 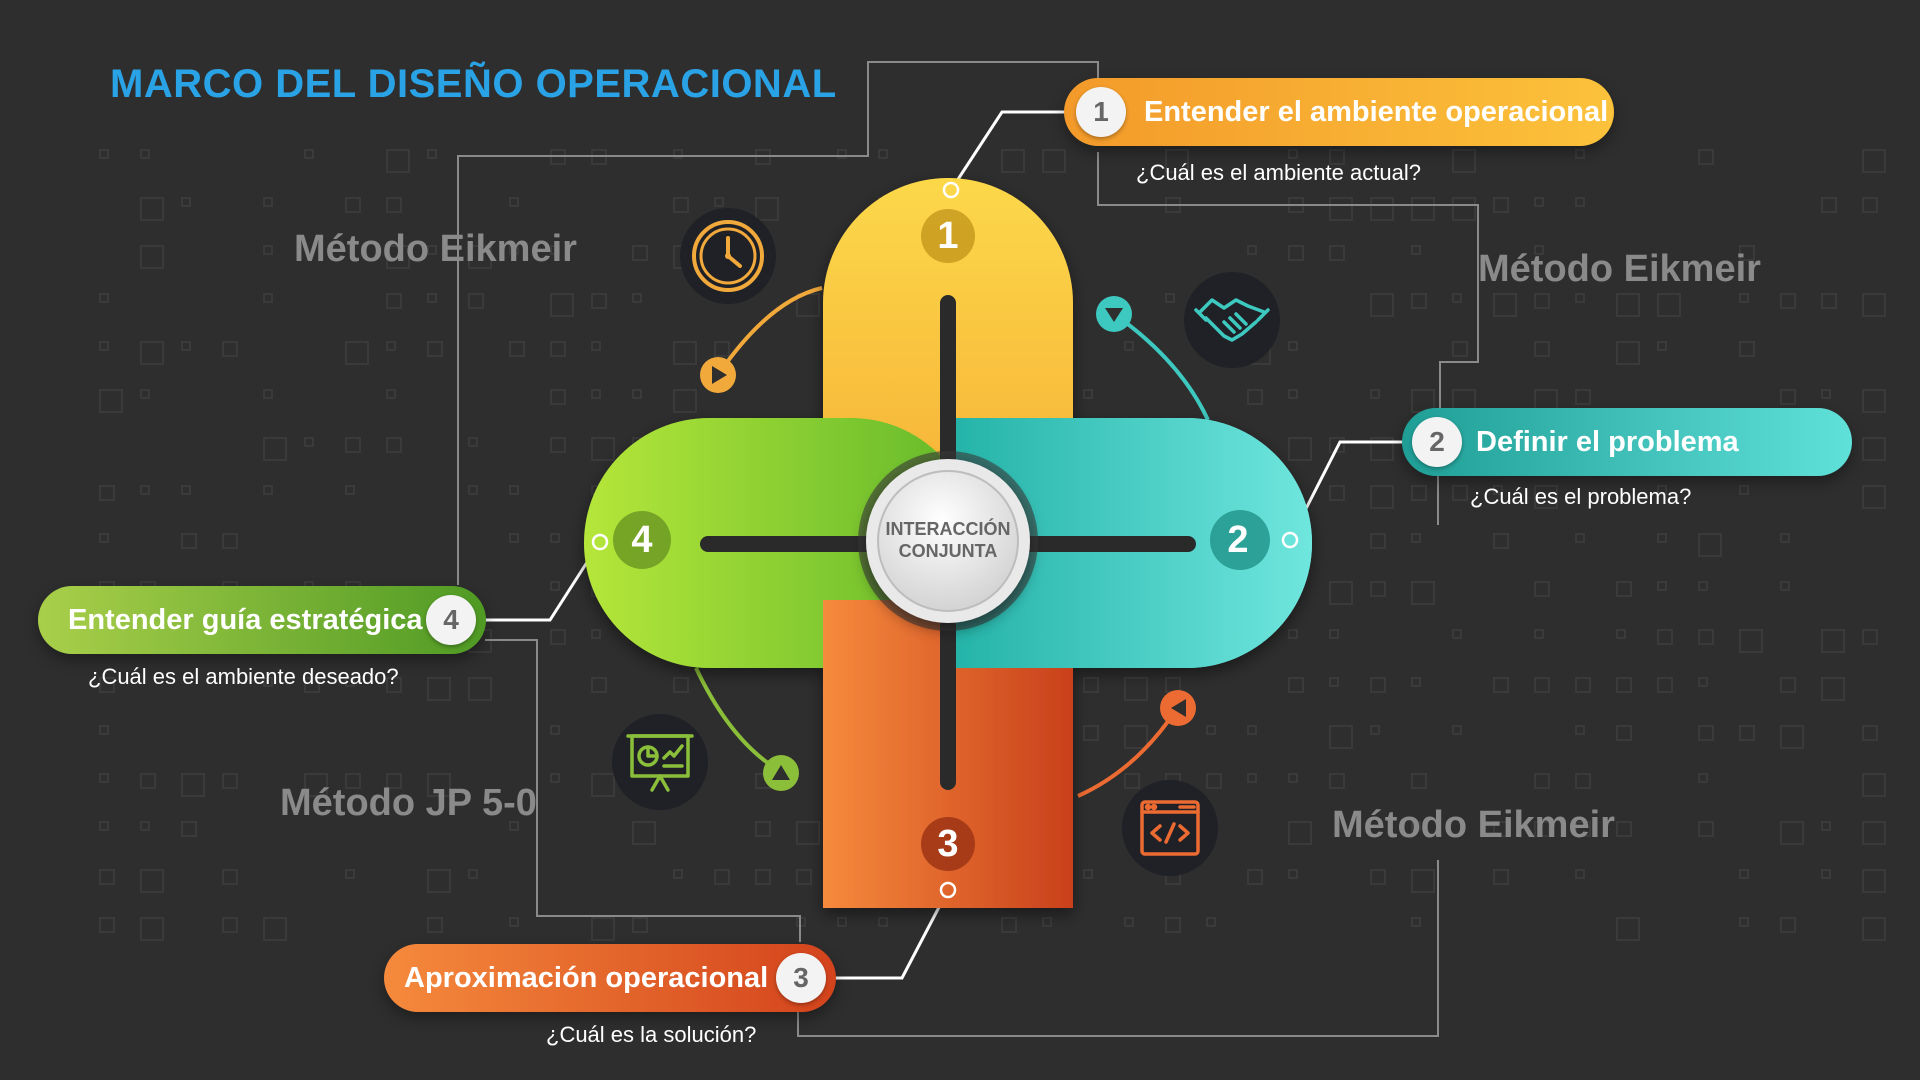 What do you see at coordinates (1288, 296) in the screenshot?
I see `frame-line-top-right` at bounding box center [1288, 296].